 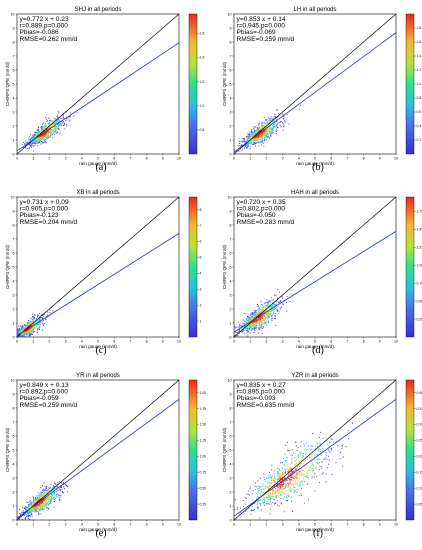 I want to click on y-axis-label: CHIRPS QPE (mm/d), so click(x=7, y=266).